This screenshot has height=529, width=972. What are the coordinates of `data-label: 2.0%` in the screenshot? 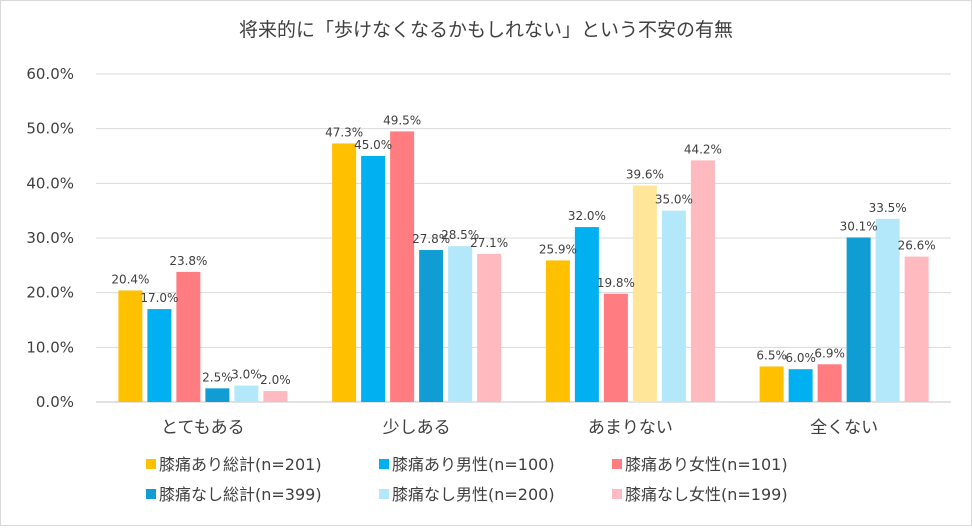 It's located at (275, 380).